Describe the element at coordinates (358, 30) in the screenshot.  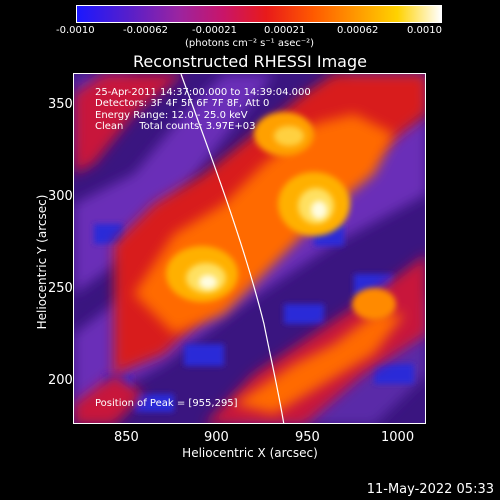
I see `colorbar-tick-label: 0.00062` at that location.